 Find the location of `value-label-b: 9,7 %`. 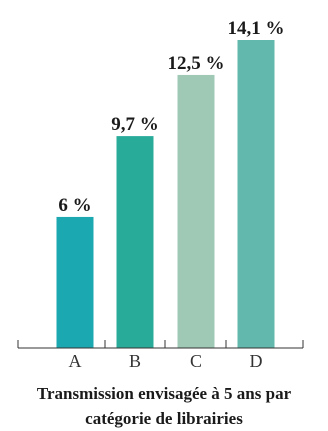

value-label-b: 9,7 % is located at coordinates (135, 124).